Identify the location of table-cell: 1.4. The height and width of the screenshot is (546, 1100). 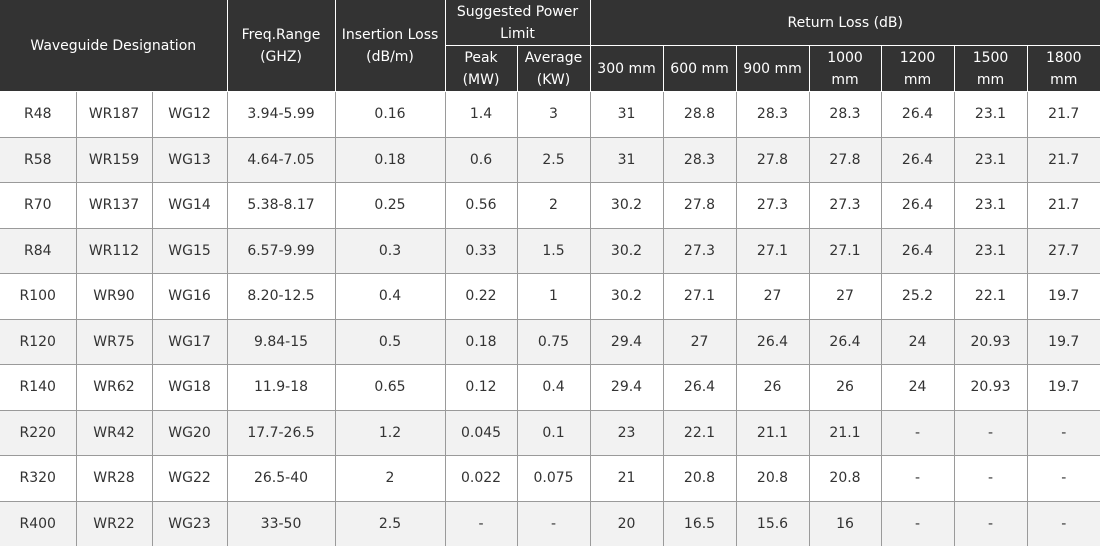
(481, 114).